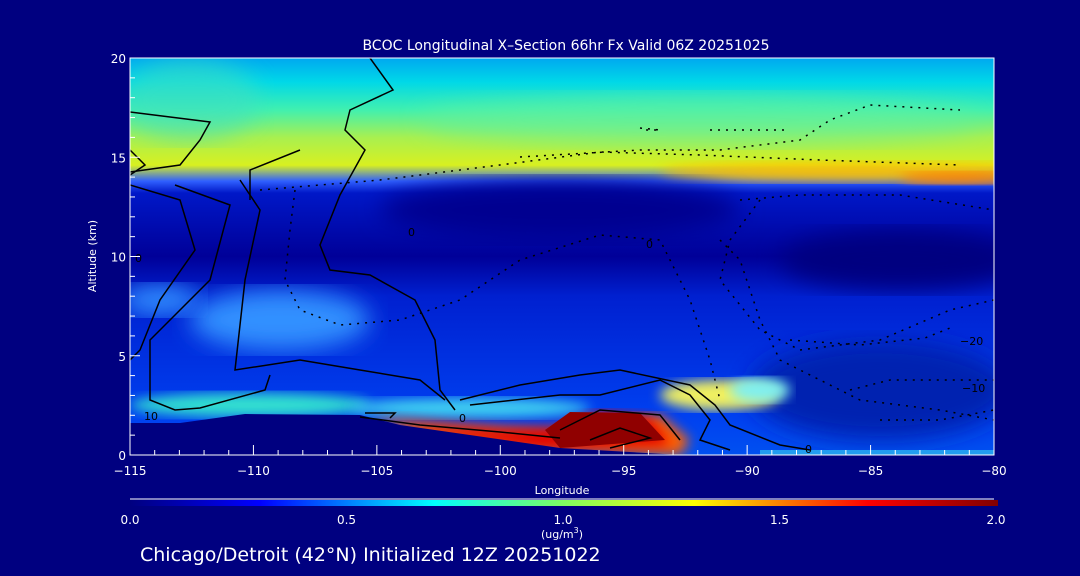 Image resolution: width=1080 pixels, height=576 pixels. I want to click on contour-label: −20, so click(971, 341).